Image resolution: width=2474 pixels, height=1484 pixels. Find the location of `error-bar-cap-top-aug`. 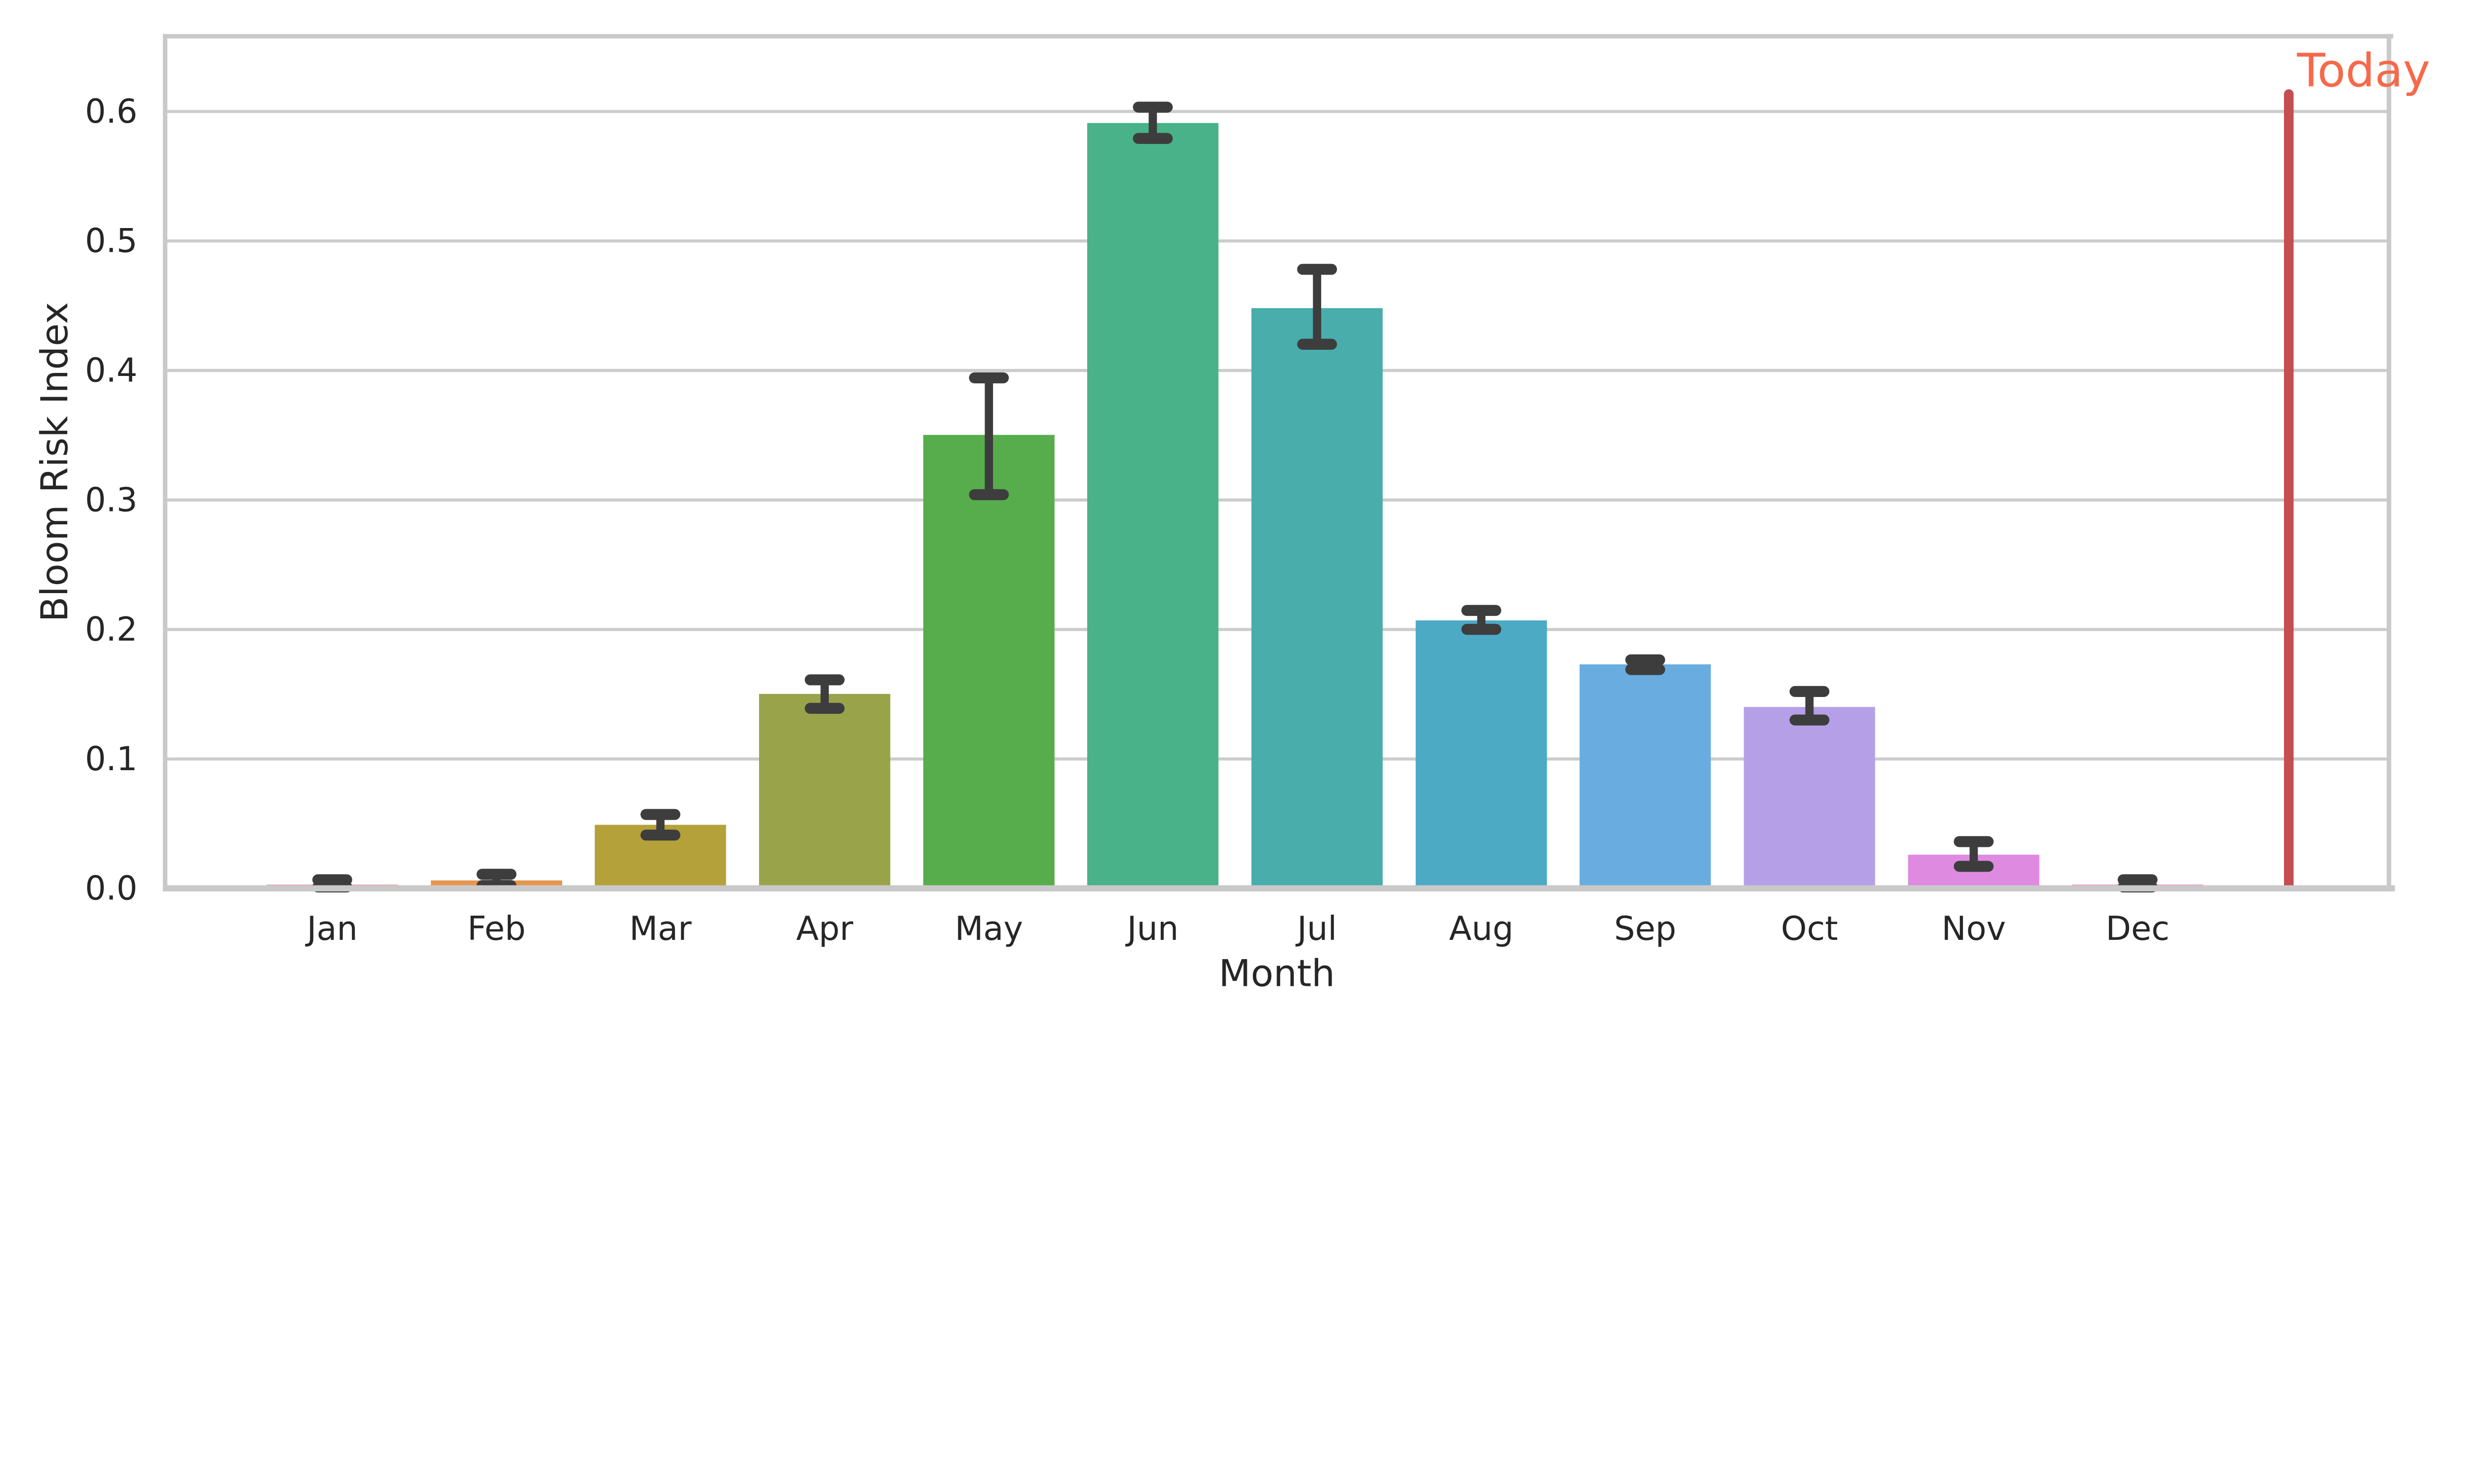

error-bar-cap-top-aug is located at coordinates (1481, 610).